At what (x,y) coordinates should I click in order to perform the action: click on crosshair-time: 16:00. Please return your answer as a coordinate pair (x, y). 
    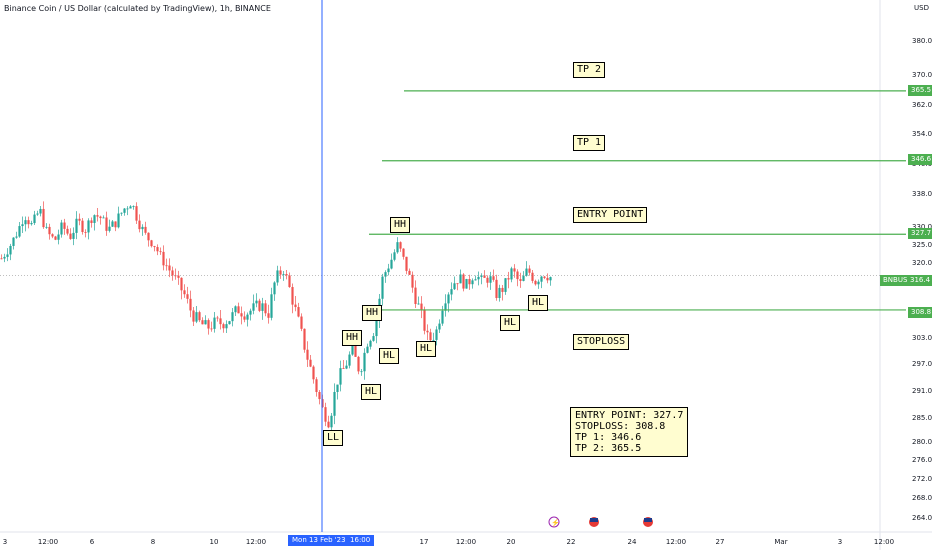
    Looking at the image, I should click on (360, 540).